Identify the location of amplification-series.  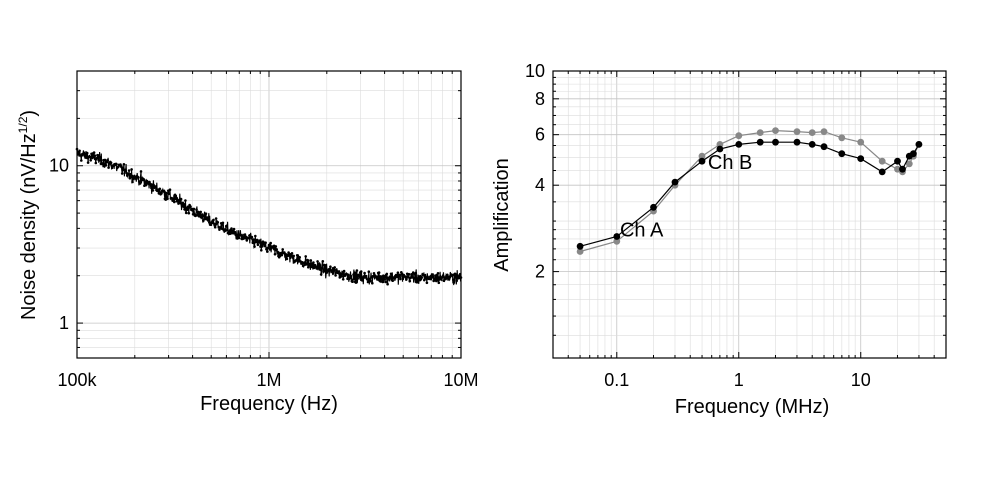
(749, 191).